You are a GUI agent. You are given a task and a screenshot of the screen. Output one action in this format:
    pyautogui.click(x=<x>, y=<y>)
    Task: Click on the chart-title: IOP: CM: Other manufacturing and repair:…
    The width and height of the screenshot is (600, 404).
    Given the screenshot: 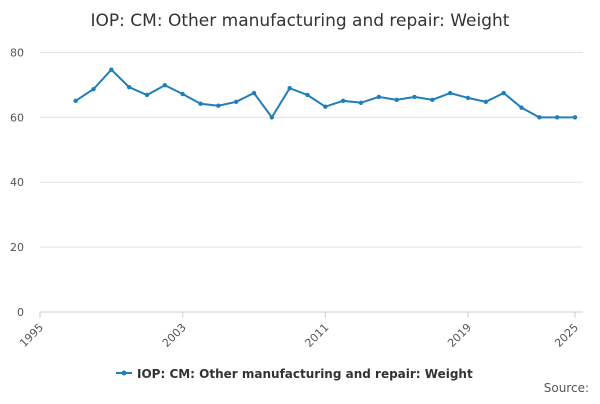 What is the action you would take?
    pyautogui.click(x=300, y=21)
    